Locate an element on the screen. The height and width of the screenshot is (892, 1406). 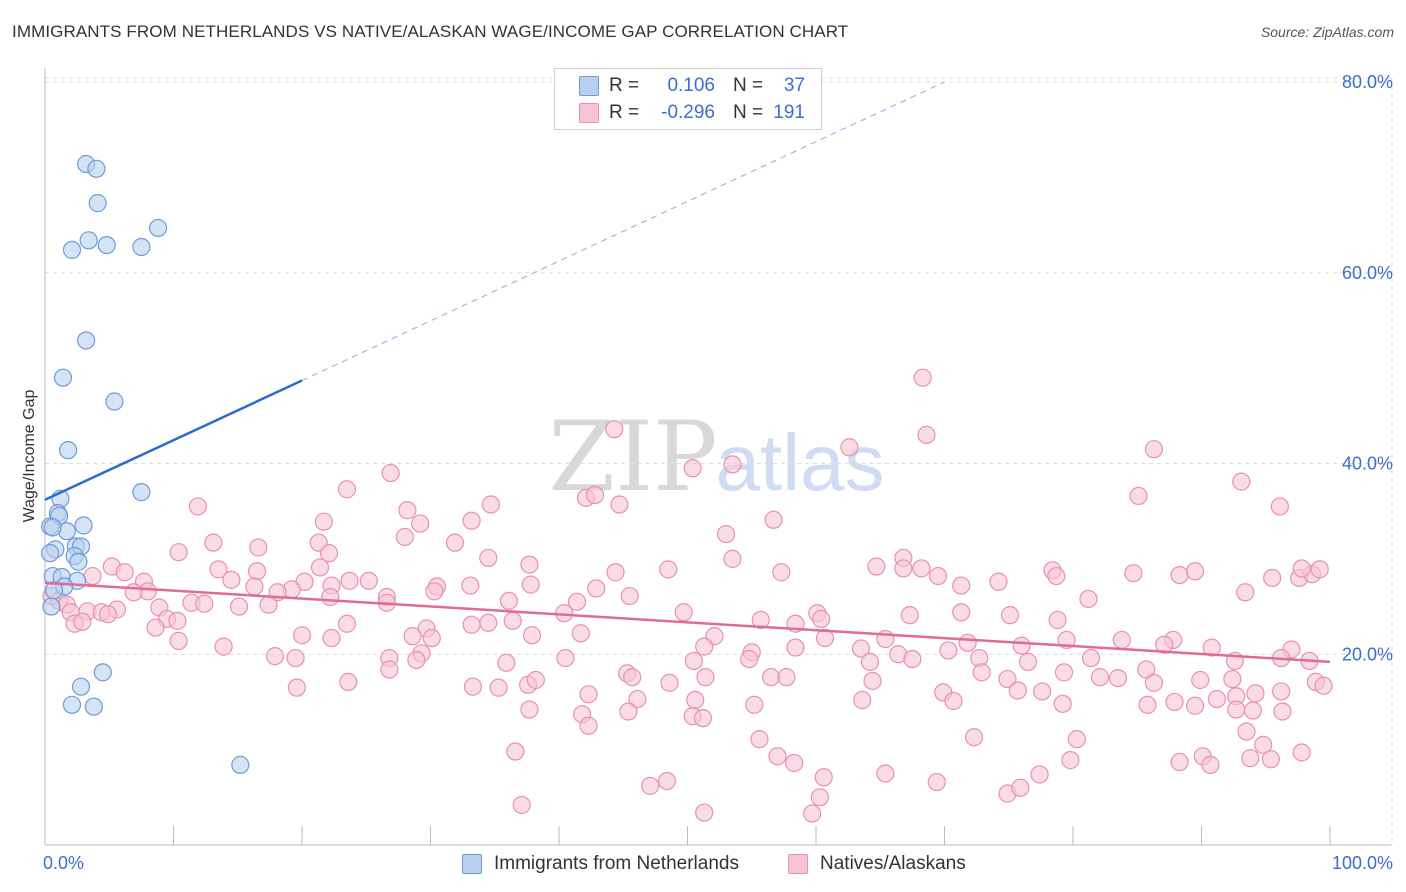
y-tick-label: 60.0% is located at coordinates (1367, 273).